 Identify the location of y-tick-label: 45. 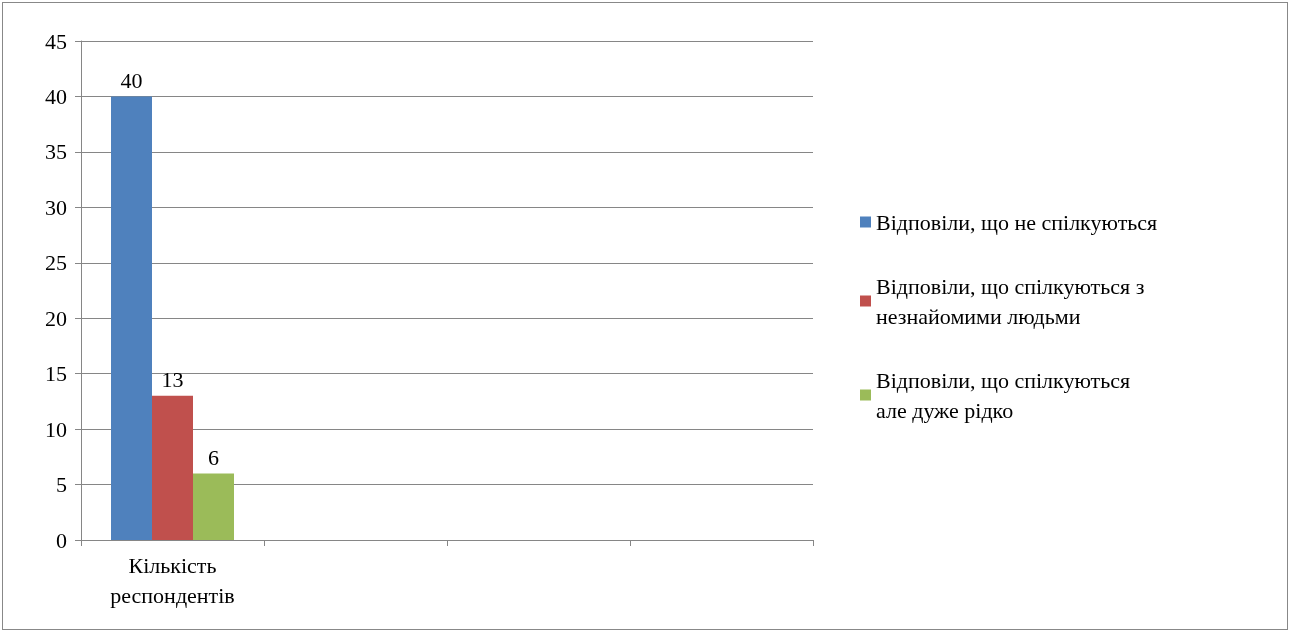
(56, 41).